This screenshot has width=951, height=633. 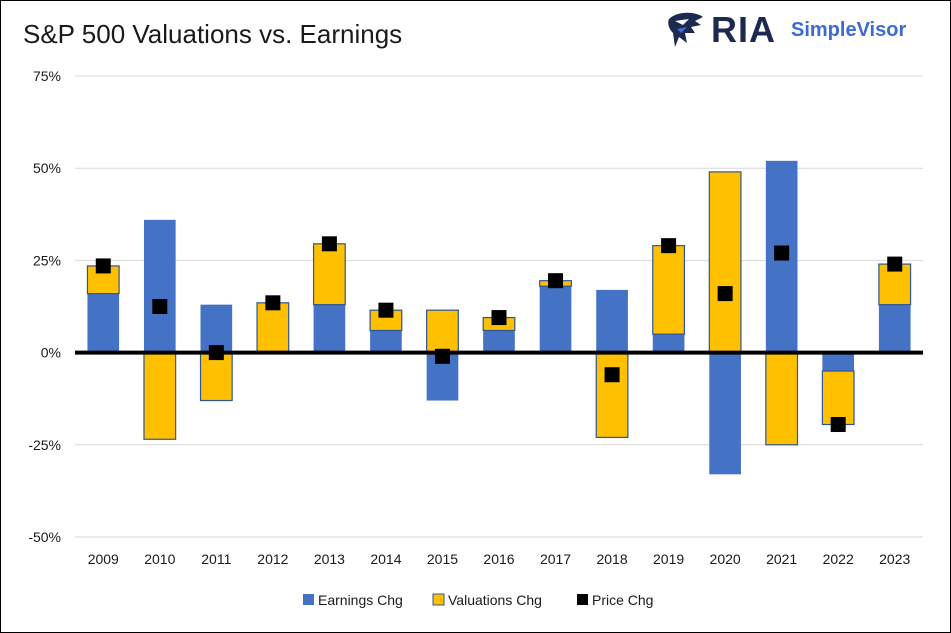 I want to click on legend: Earnings Chg Valuations Chg Price Chg, so click(x=478, y=600).